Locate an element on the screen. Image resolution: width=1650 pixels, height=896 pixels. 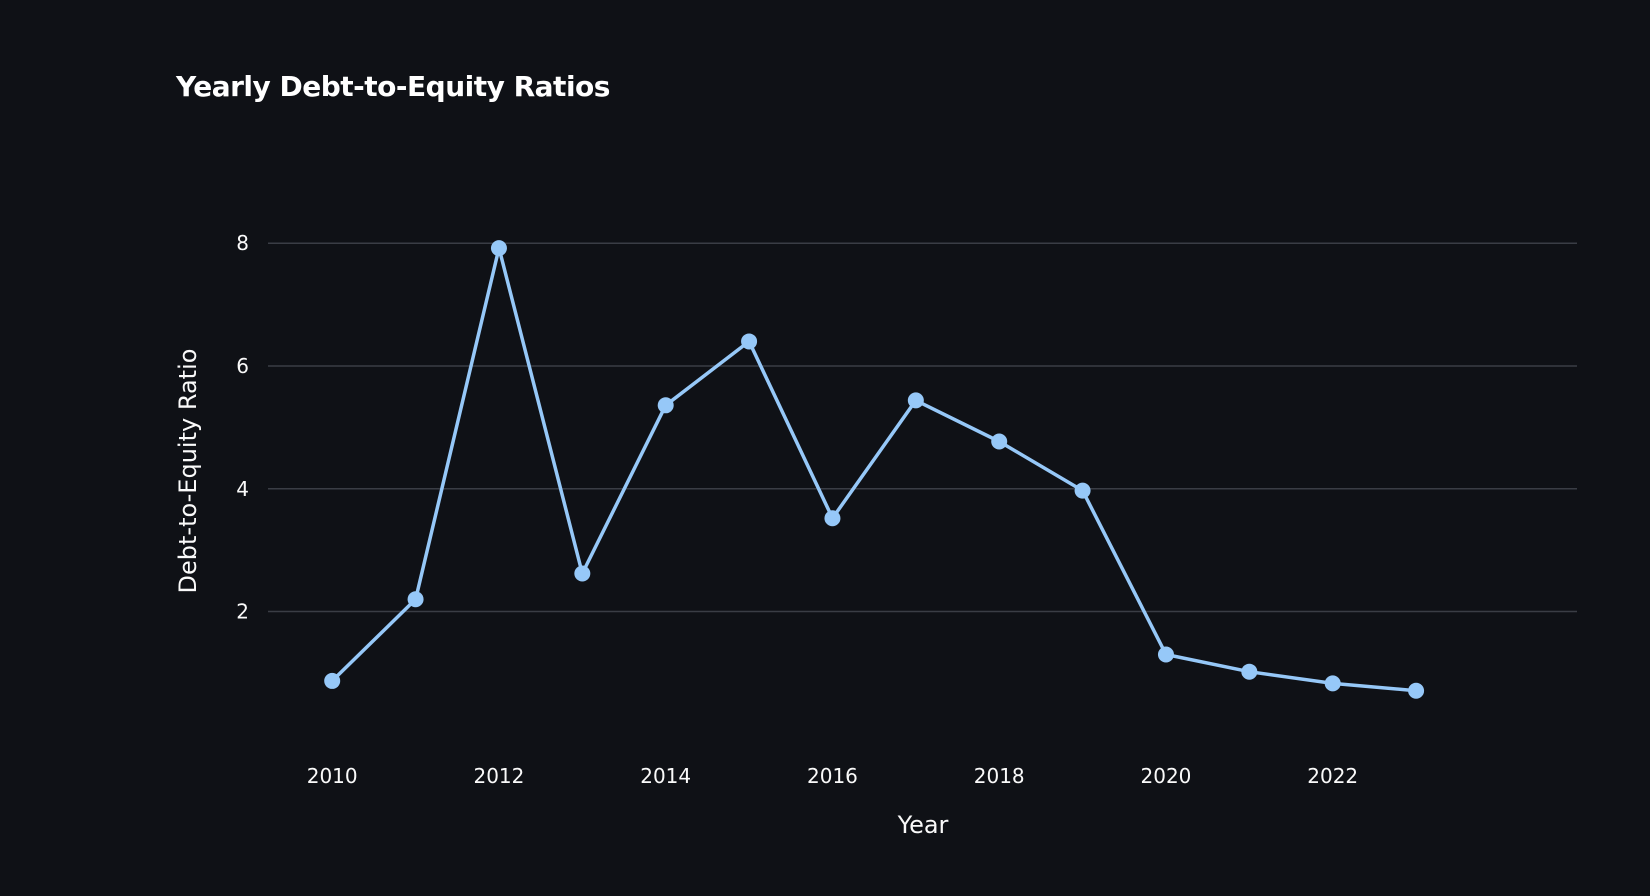
data-point-2021 is located at coordinates (1249, 671).